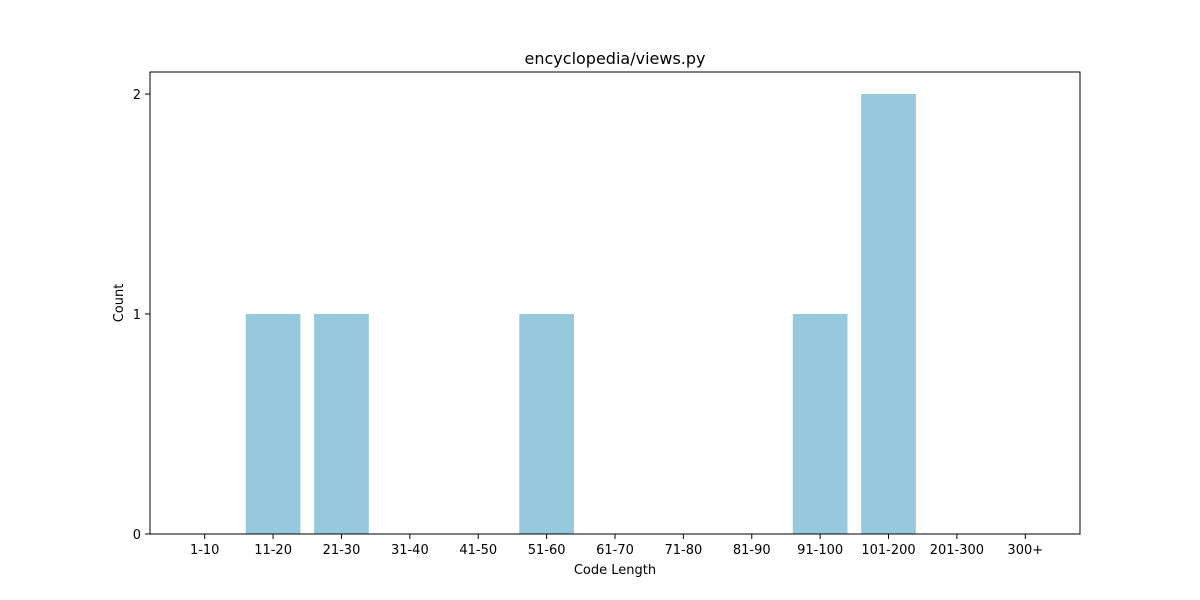  I want to click on chart-title: encyclopedia/views.py, so click(615, 58).